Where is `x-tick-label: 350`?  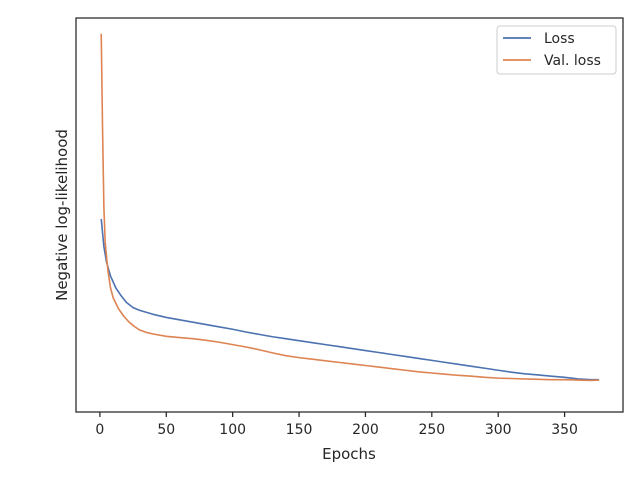
x-tick-label: 350 is located at coordinates (564, 430).